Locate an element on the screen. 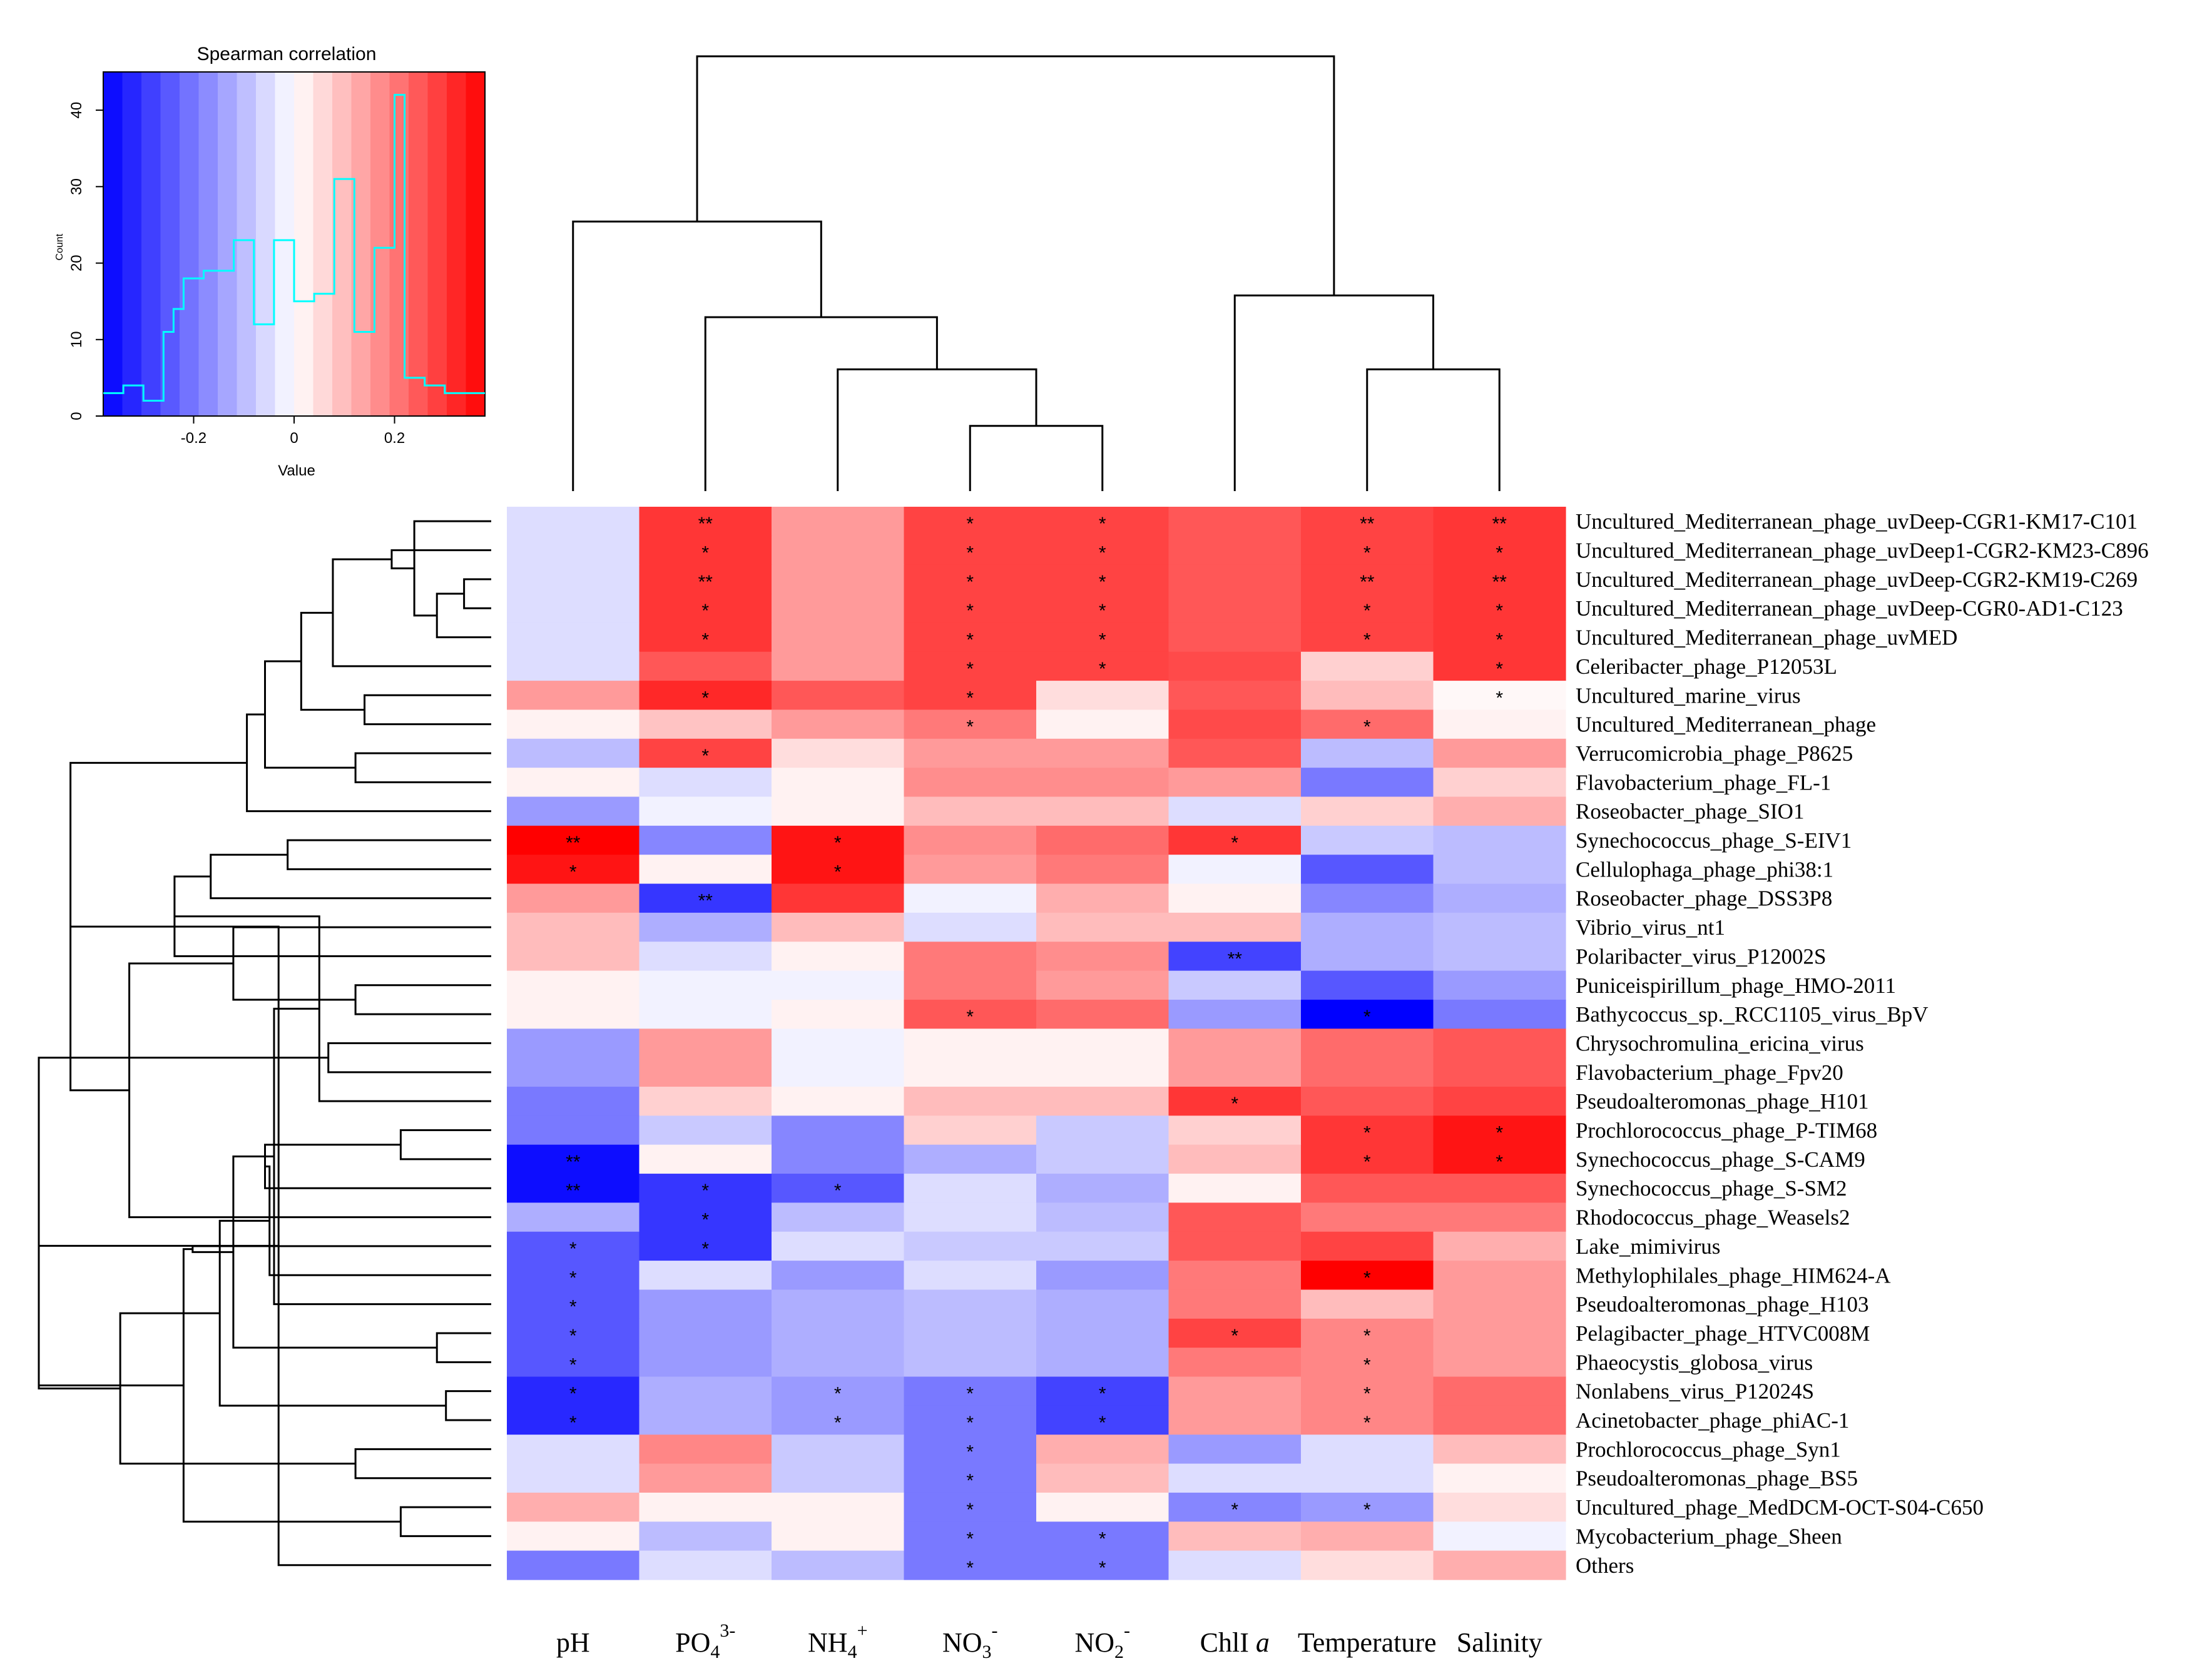  column-label: NO3- is located at coordinates (970, 1640).